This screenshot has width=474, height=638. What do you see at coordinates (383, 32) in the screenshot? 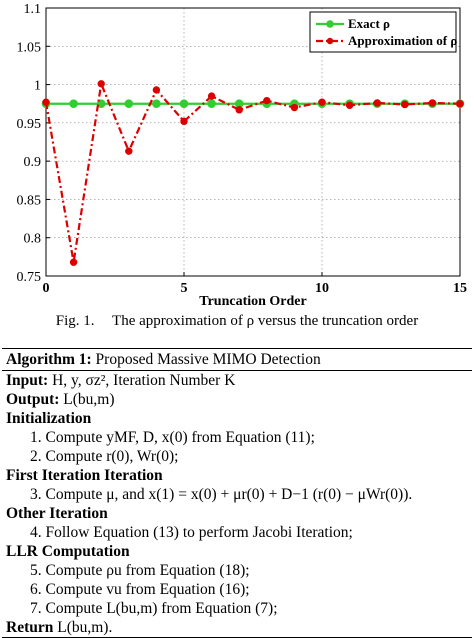
I see `legend-box` at bounding box center [383, 32].